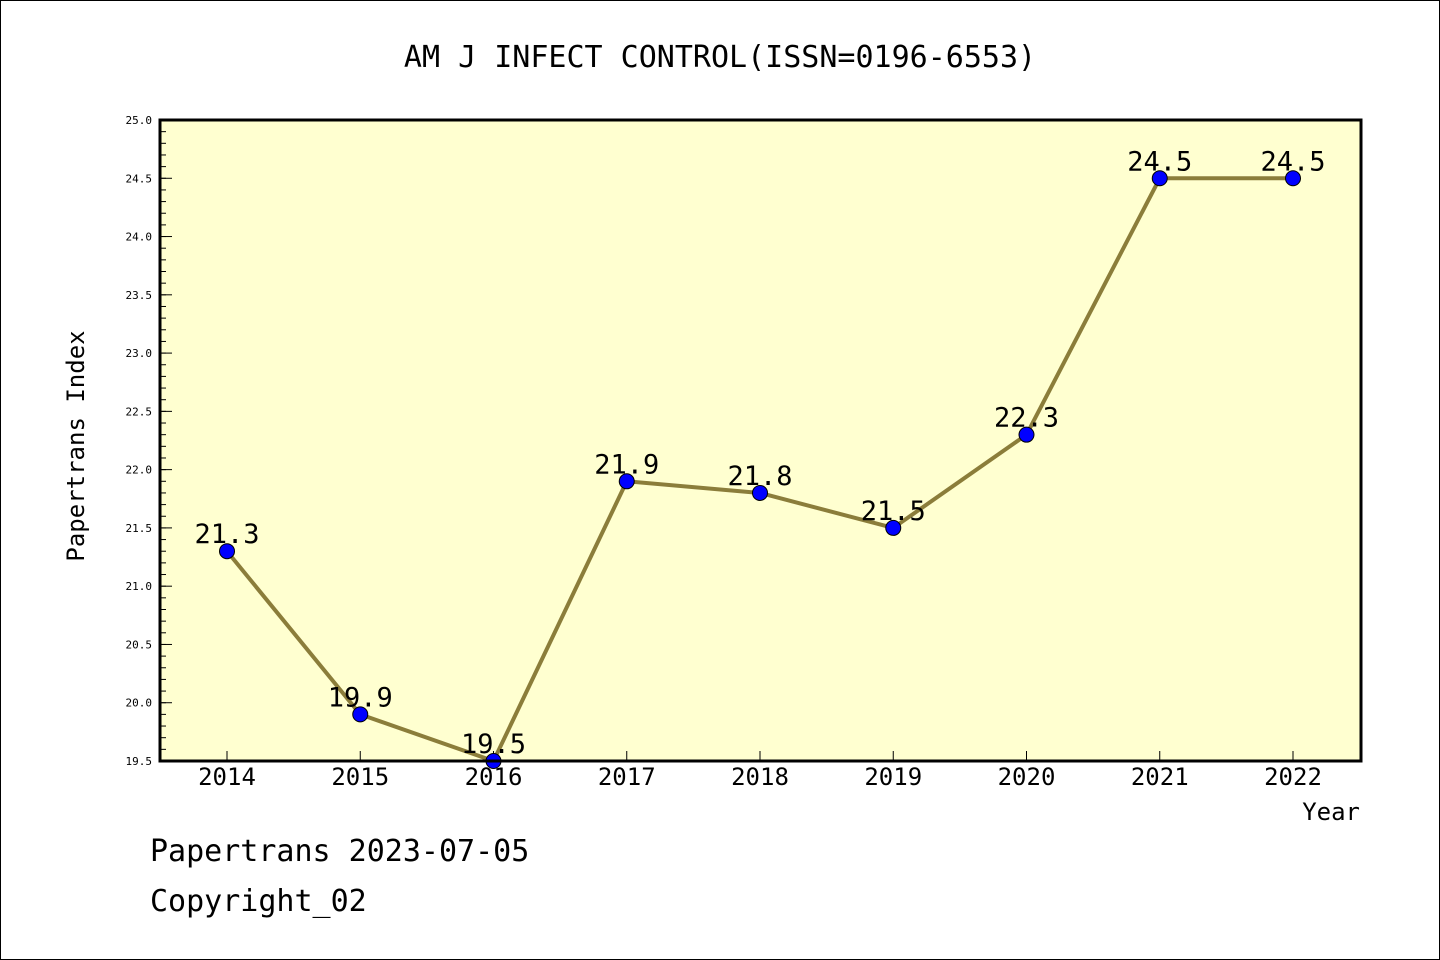 The width and height of the screenshot is (1440, 960). What do you see at coordinates (139, 295) in the screenshot?
I see `y-tick-label: 23.5` at bounding box center [139, 295].